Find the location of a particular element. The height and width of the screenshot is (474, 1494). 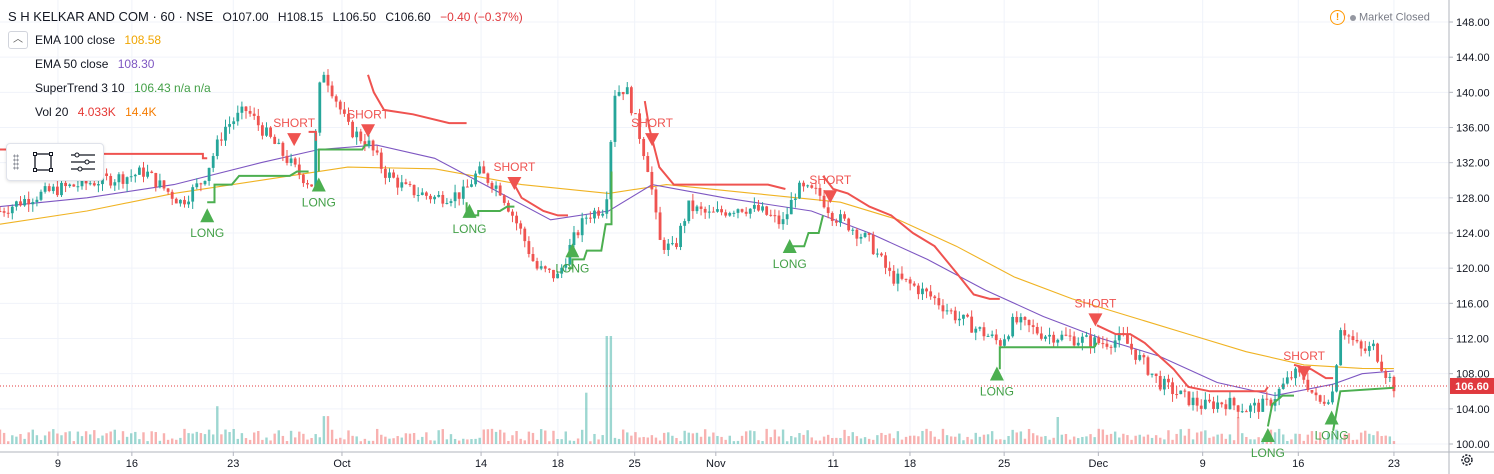

list-lines-icon is located at coordinates (83, 162).